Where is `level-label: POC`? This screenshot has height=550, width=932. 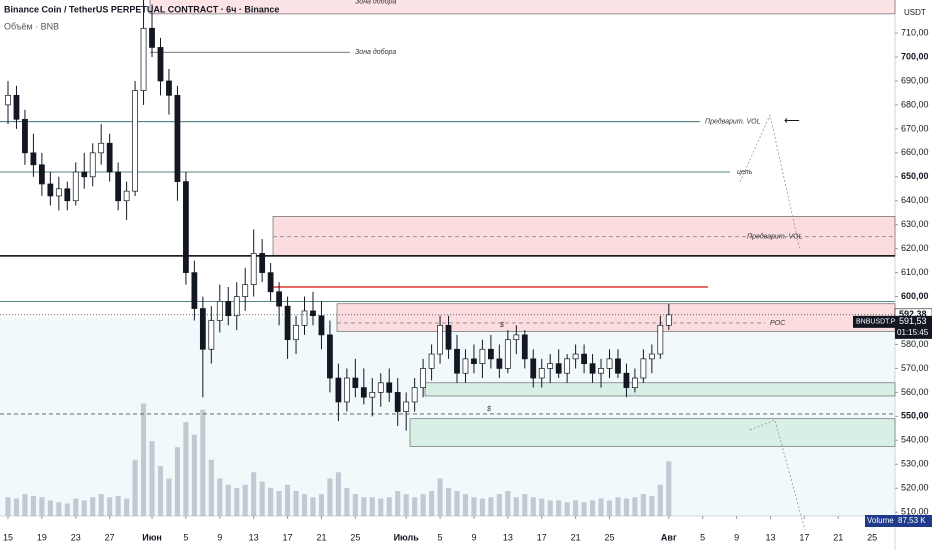 level-label: POC is located at coordinates (778, 323).